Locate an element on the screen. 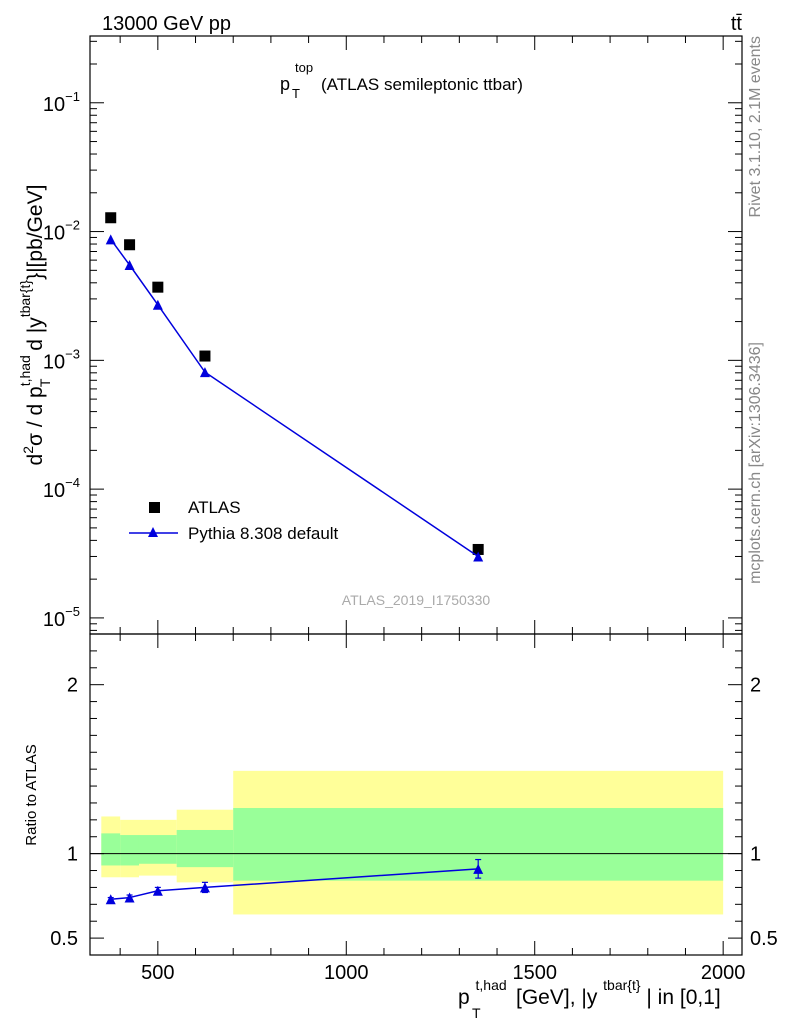 The width and height of the screenshot is (786, 1024). main-ytick-label: 10⁻² is located at coordinates (61, 231).